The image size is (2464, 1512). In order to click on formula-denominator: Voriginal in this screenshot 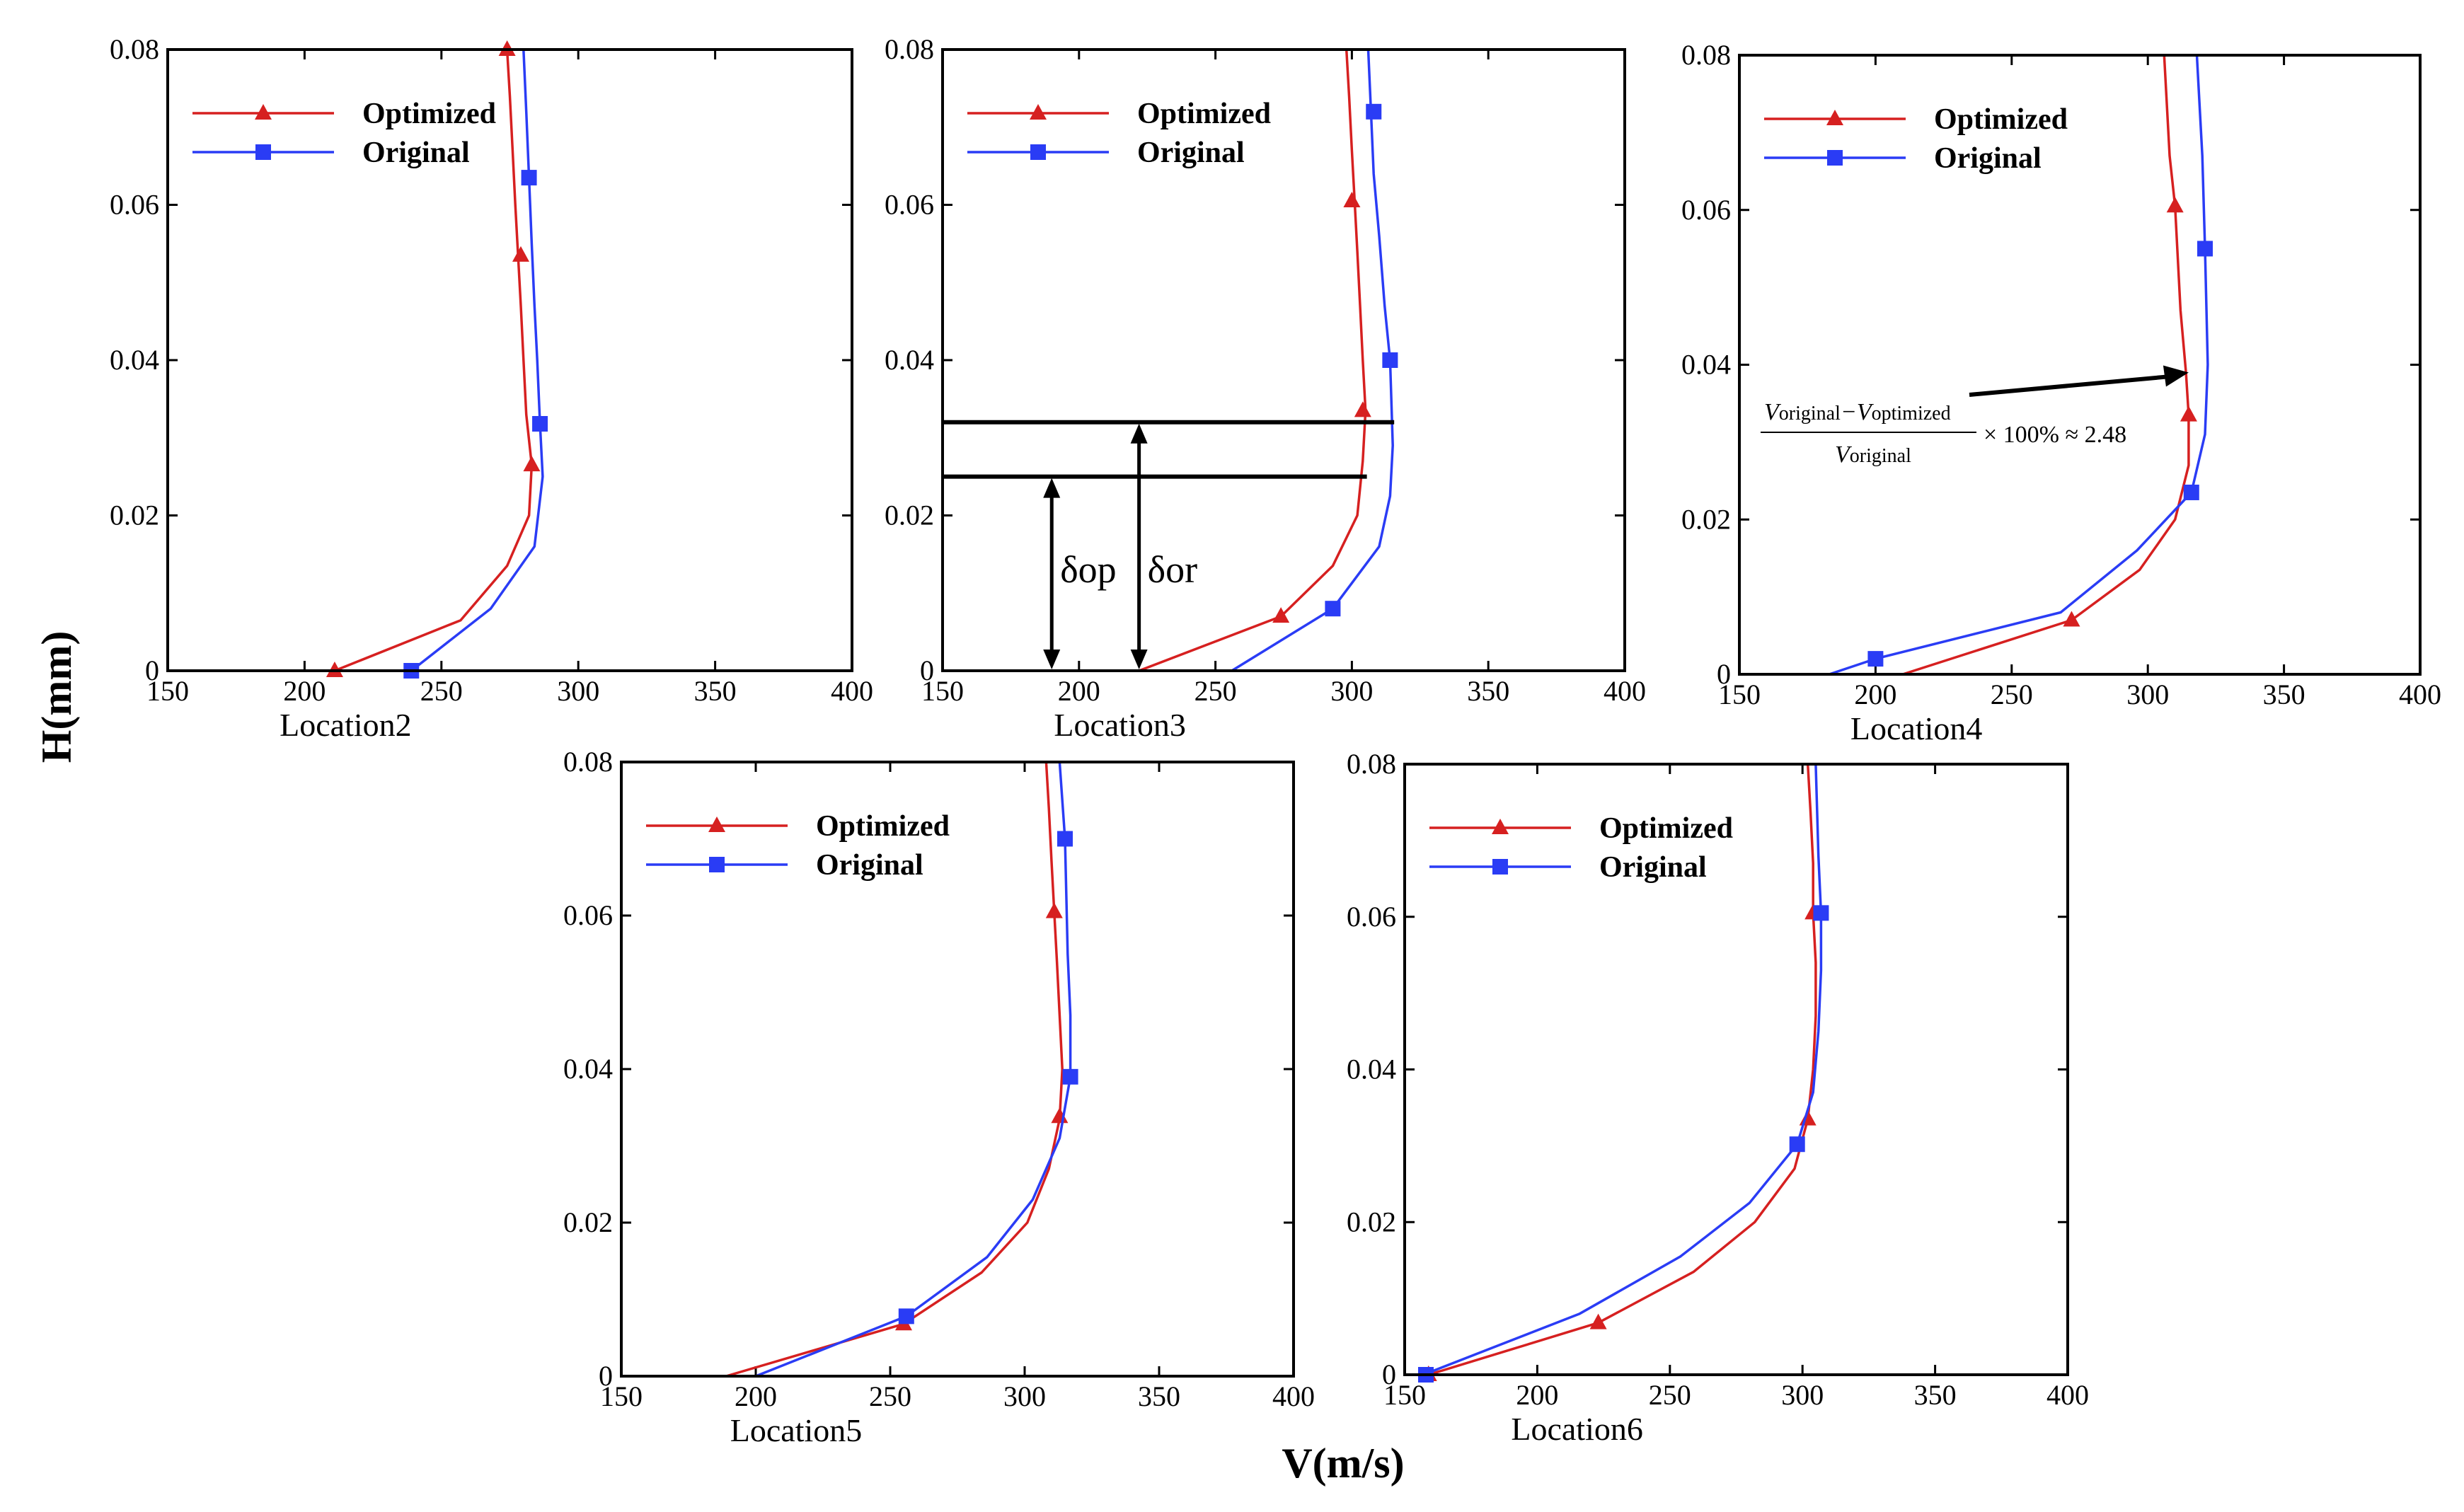, I will do `click(1873, 455)`.